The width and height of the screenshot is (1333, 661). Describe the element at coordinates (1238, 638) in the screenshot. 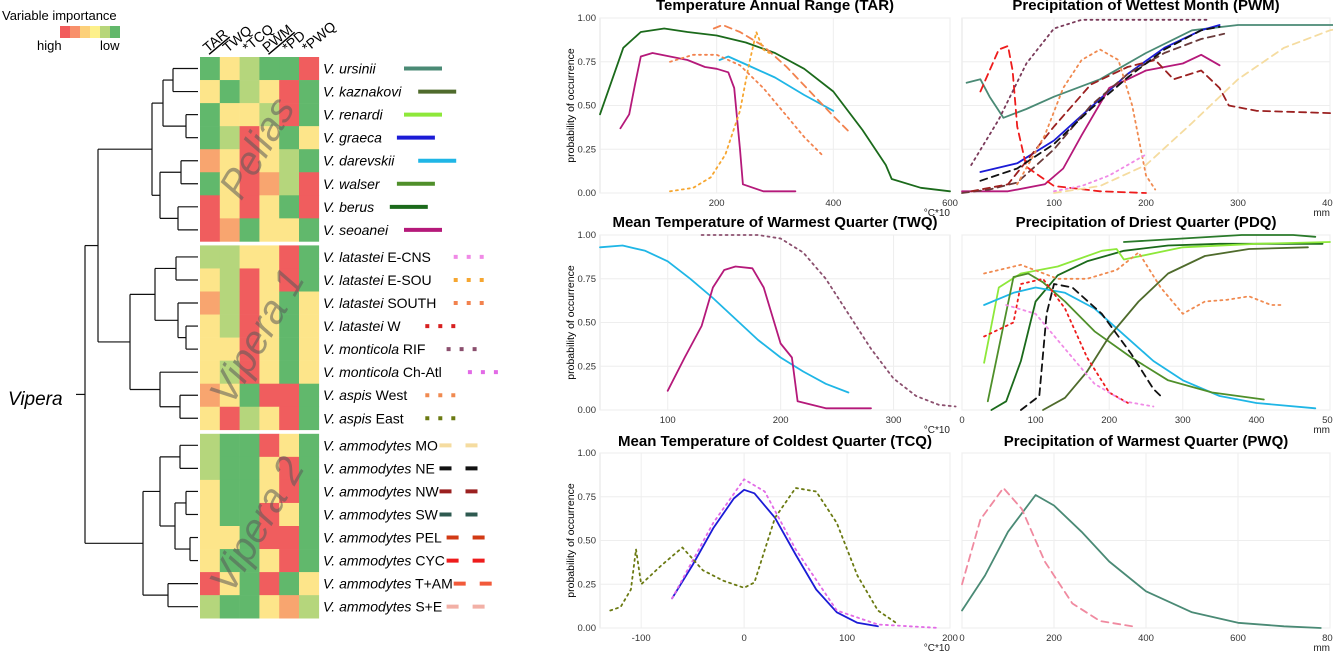

I see `x-tick-label: 600` at that location.